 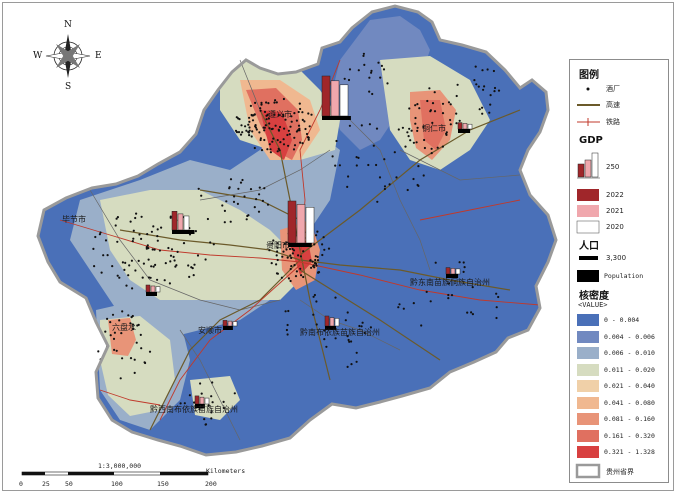 I want to click on density-class-range: 0.006 - 0.010, so click(x=629, y=353).